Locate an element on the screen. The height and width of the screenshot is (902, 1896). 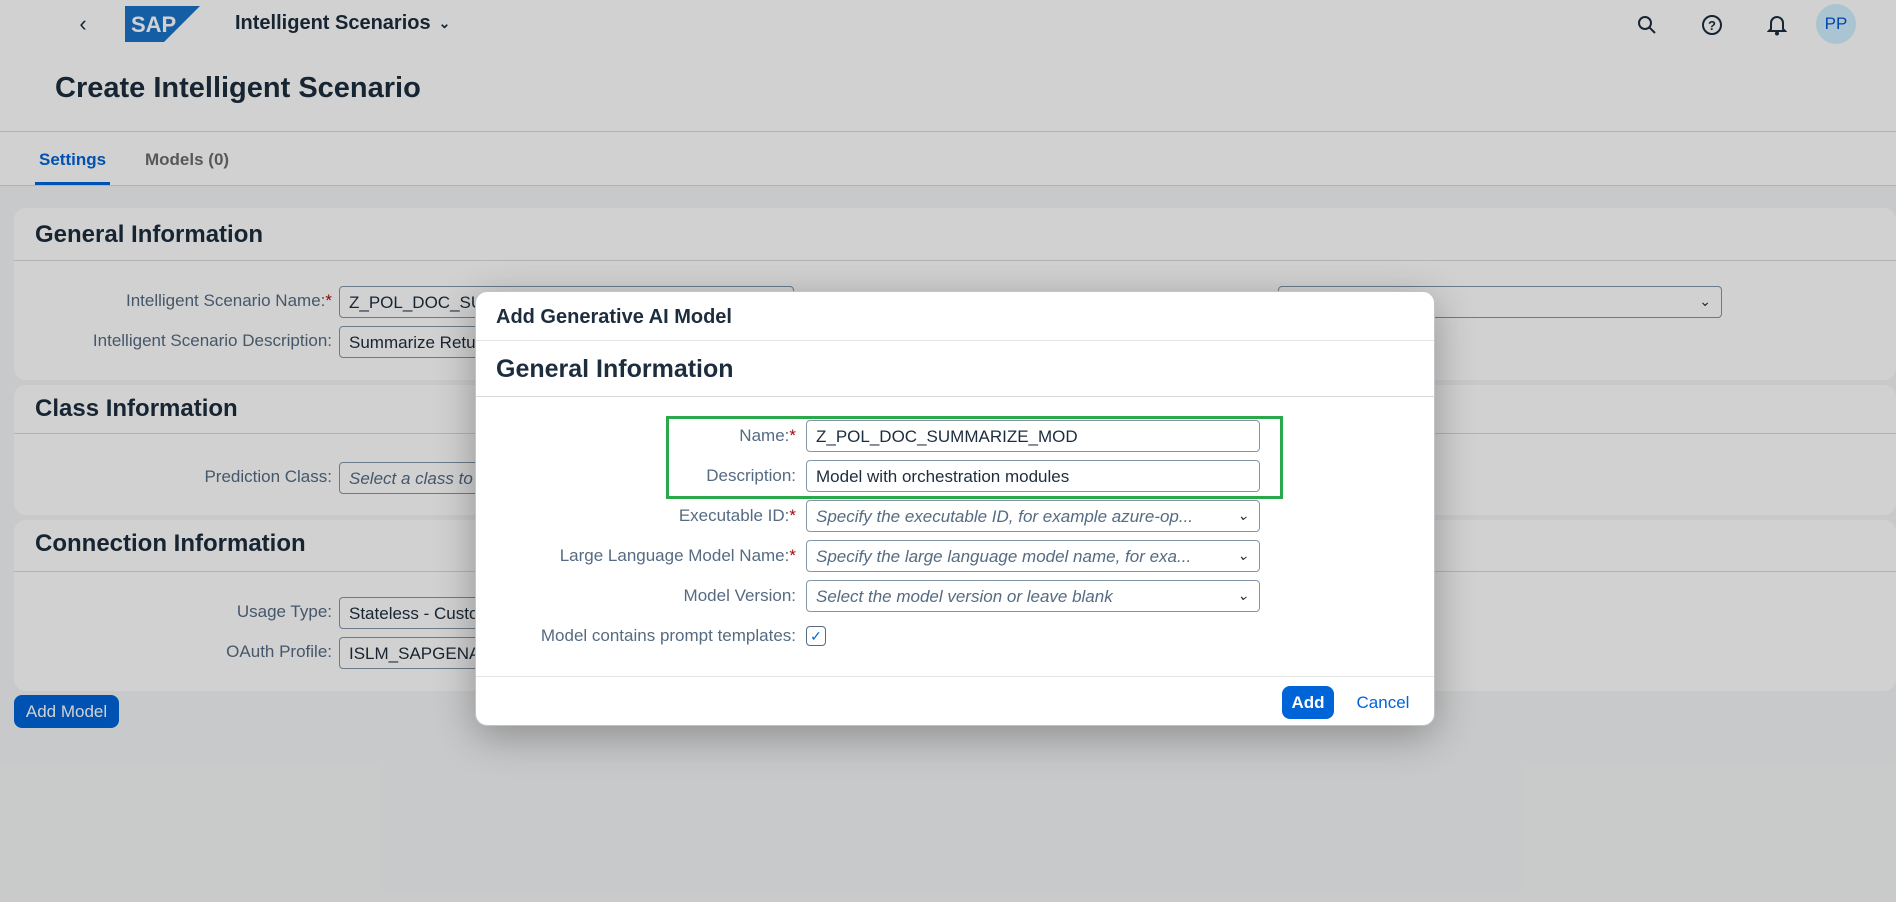
model-description-field: Model with orchestration modules is located at coordinates (1033, 476).